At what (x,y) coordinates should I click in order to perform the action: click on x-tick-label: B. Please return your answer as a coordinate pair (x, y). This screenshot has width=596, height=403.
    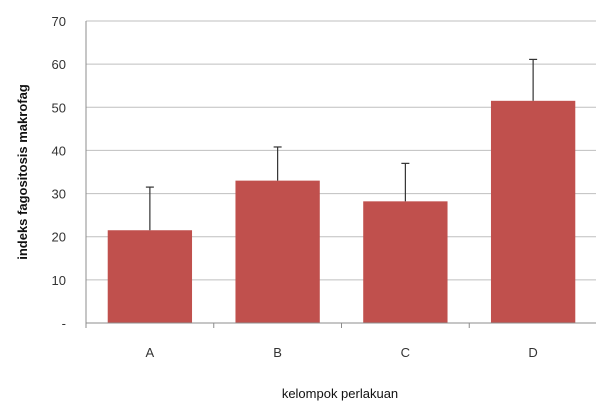
    Looking at the image, I should click on (277, 352).